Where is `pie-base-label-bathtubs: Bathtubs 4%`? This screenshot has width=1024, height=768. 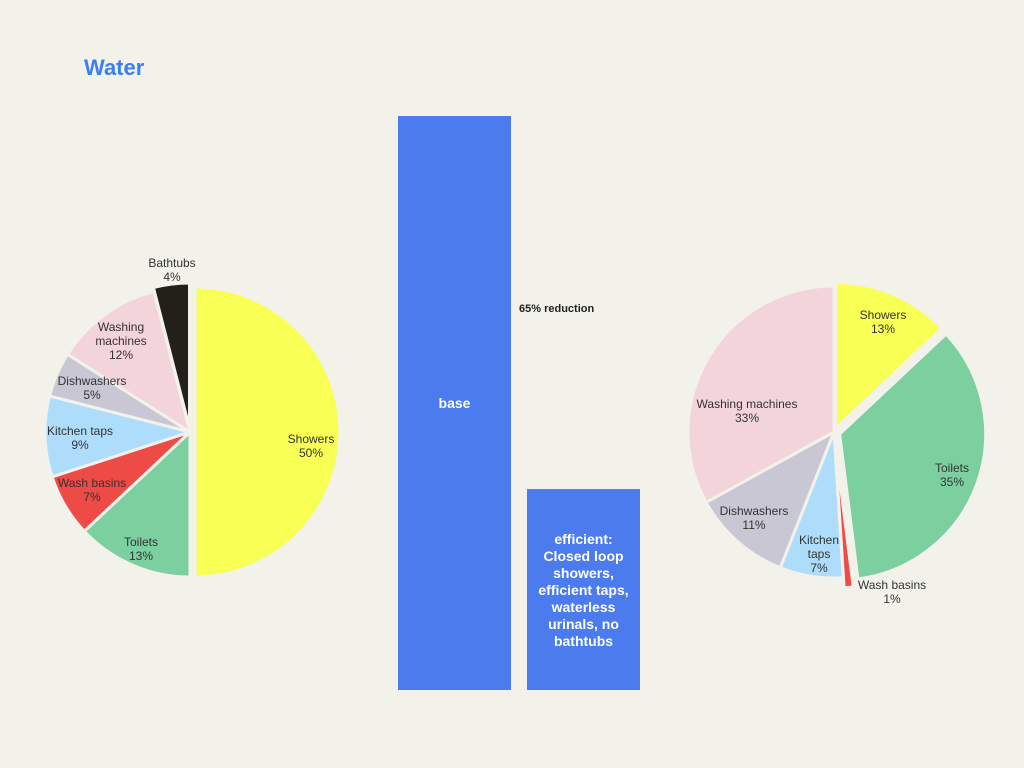 pie-base-label-bathtubs: Bathtubs 4% is located at coordinates (171, 270).